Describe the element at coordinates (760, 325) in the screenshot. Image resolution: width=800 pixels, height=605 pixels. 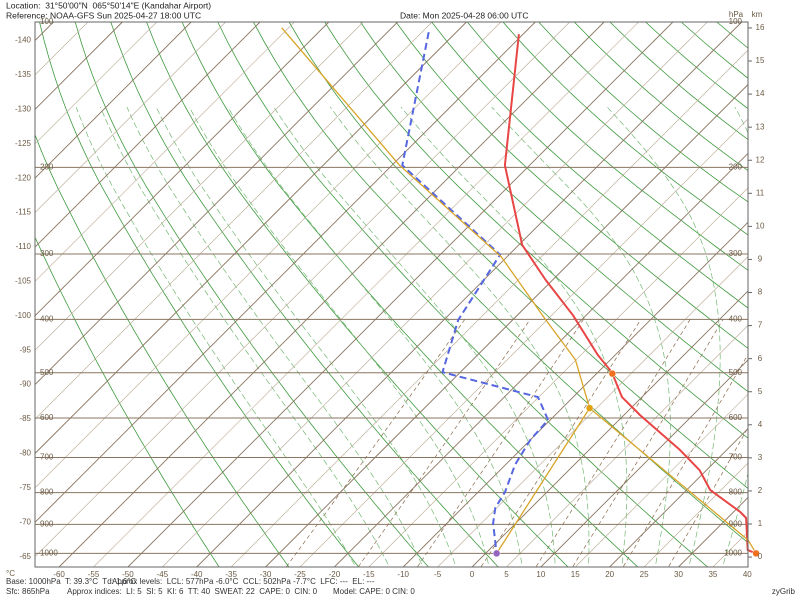
I see `y2-tick-label: 7` at that location.